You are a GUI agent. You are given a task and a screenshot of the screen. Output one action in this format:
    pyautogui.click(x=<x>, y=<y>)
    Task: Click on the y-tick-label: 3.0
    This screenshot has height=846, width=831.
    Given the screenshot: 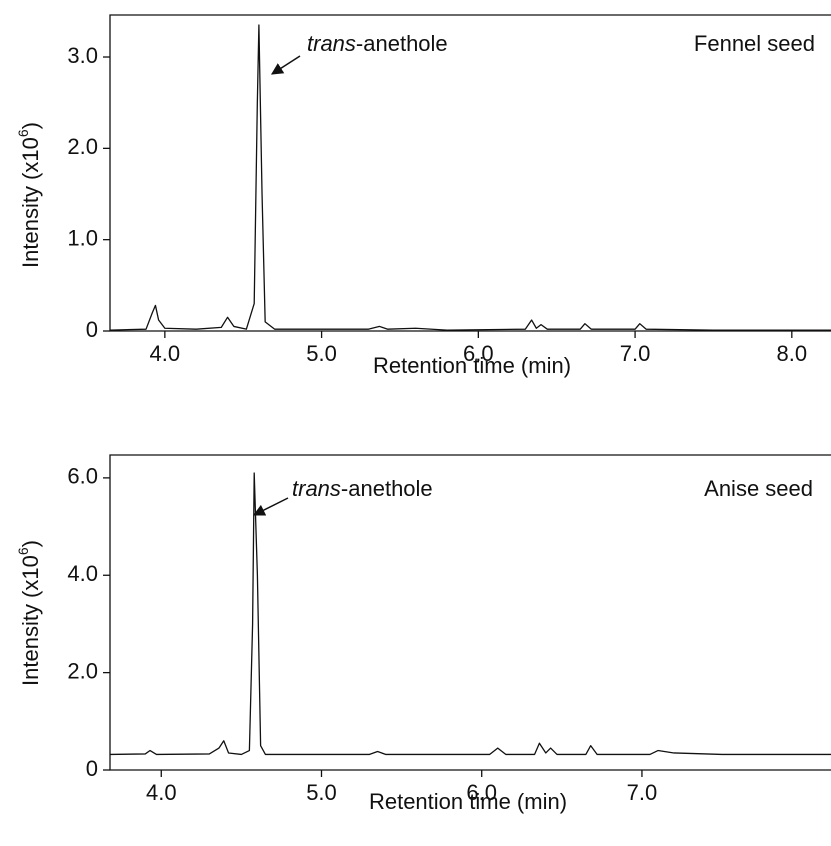 What is the action you would take?
    pyautogui.click(x=82, y=55)
    